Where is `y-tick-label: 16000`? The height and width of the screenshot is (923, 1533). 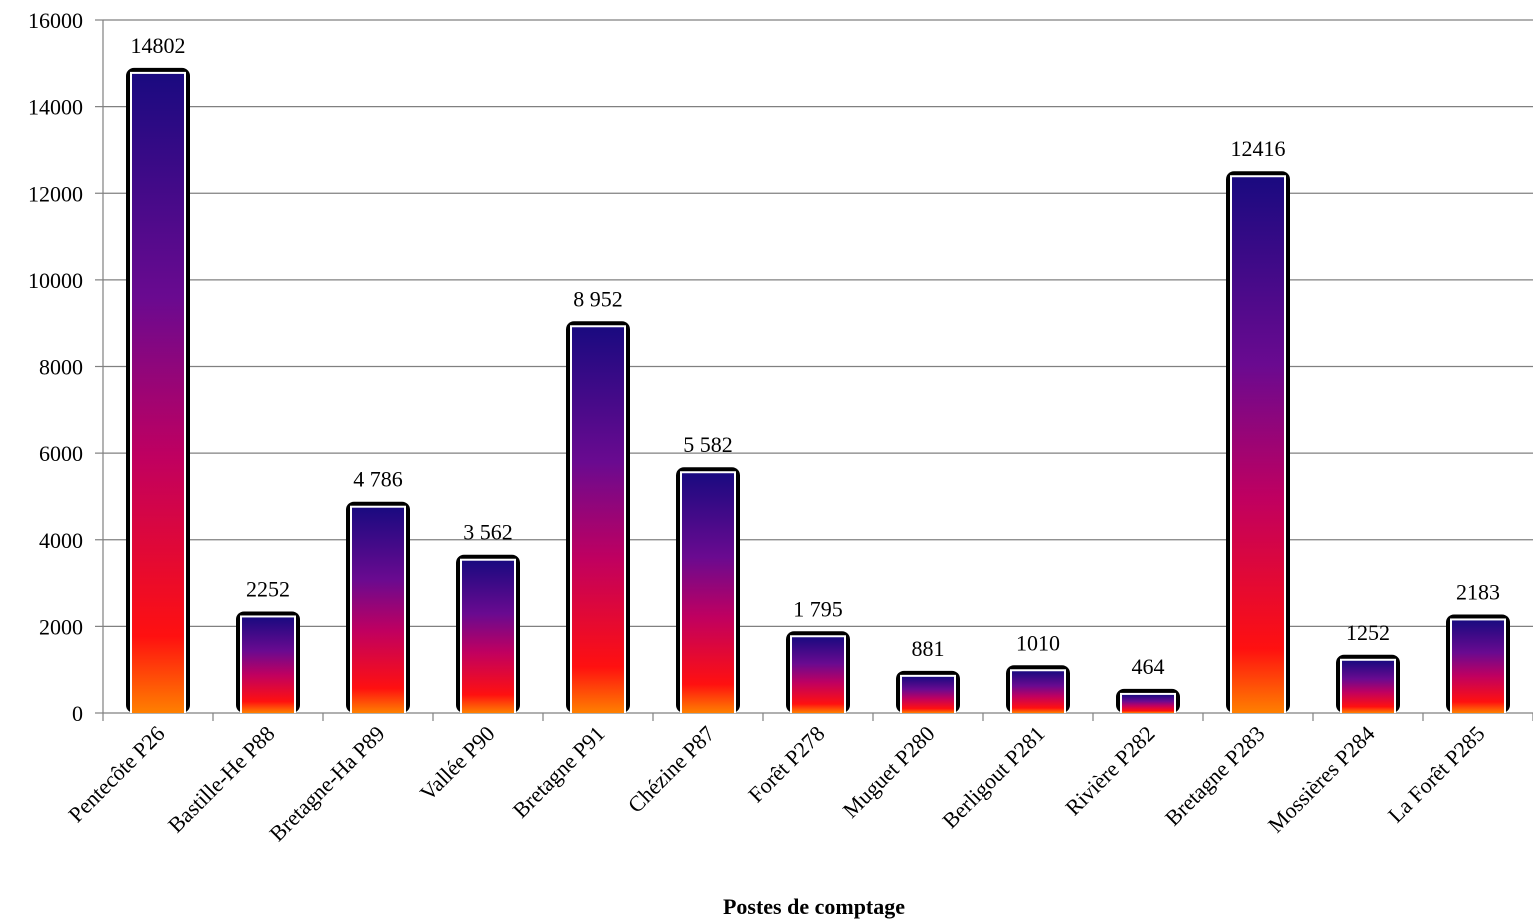 y-tick-label: 16000 is located at coordinates (55, 20).